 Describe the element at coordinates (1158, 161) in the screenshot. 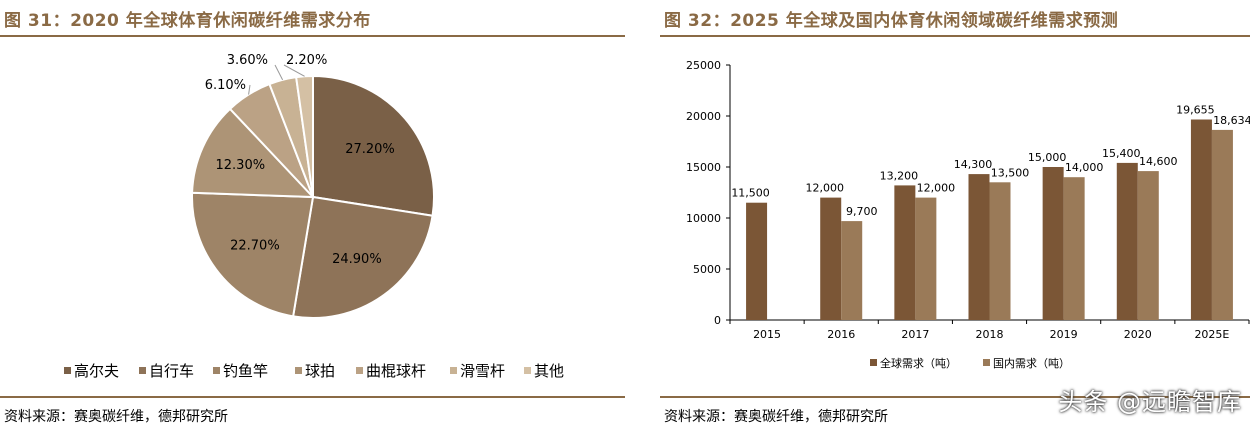

I see `bar-data-label: 14,600` at that location.